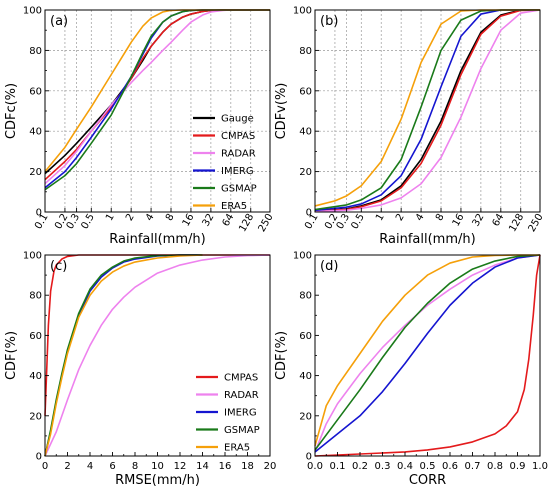  What do you see at coordinates (246, 223) in the screenshot?
I see `x-tick-label: 128` at bounding box center [246, 223].